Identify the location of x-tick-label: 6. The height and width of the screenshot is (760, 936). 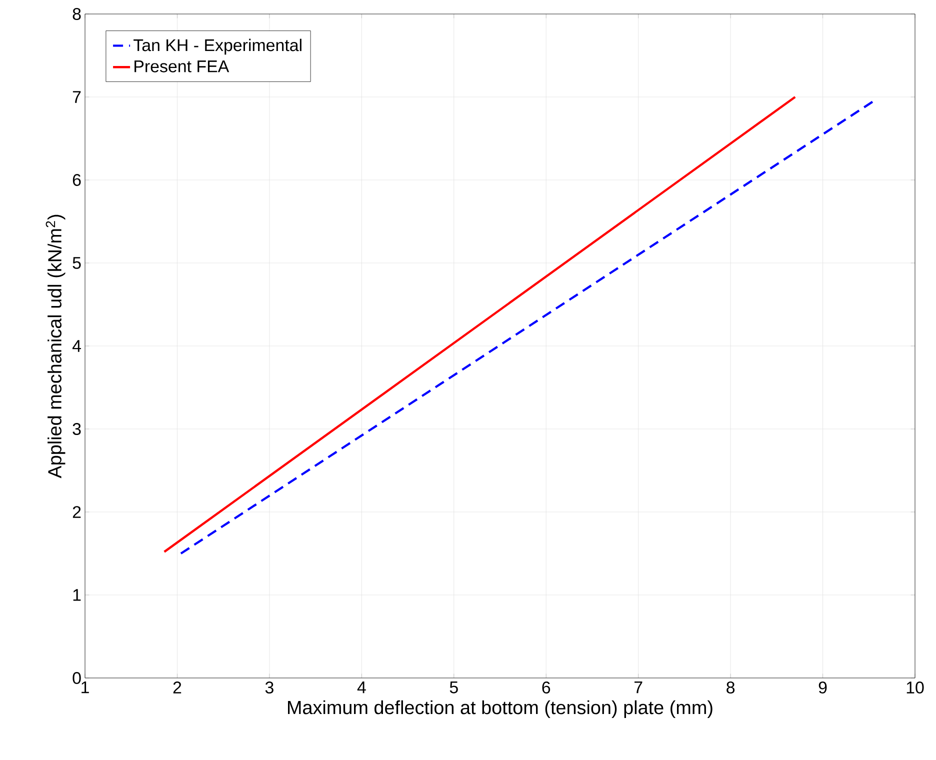
(546, 688).